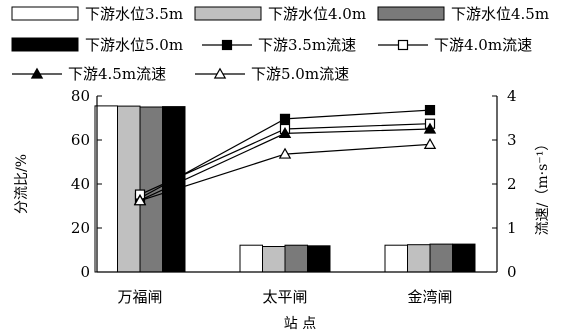  What do you see at coordinates (500, 14) in the screenshot?
I see `legend-label-bar-3: 下游水位4.5m` at bounding box center [500, 14].